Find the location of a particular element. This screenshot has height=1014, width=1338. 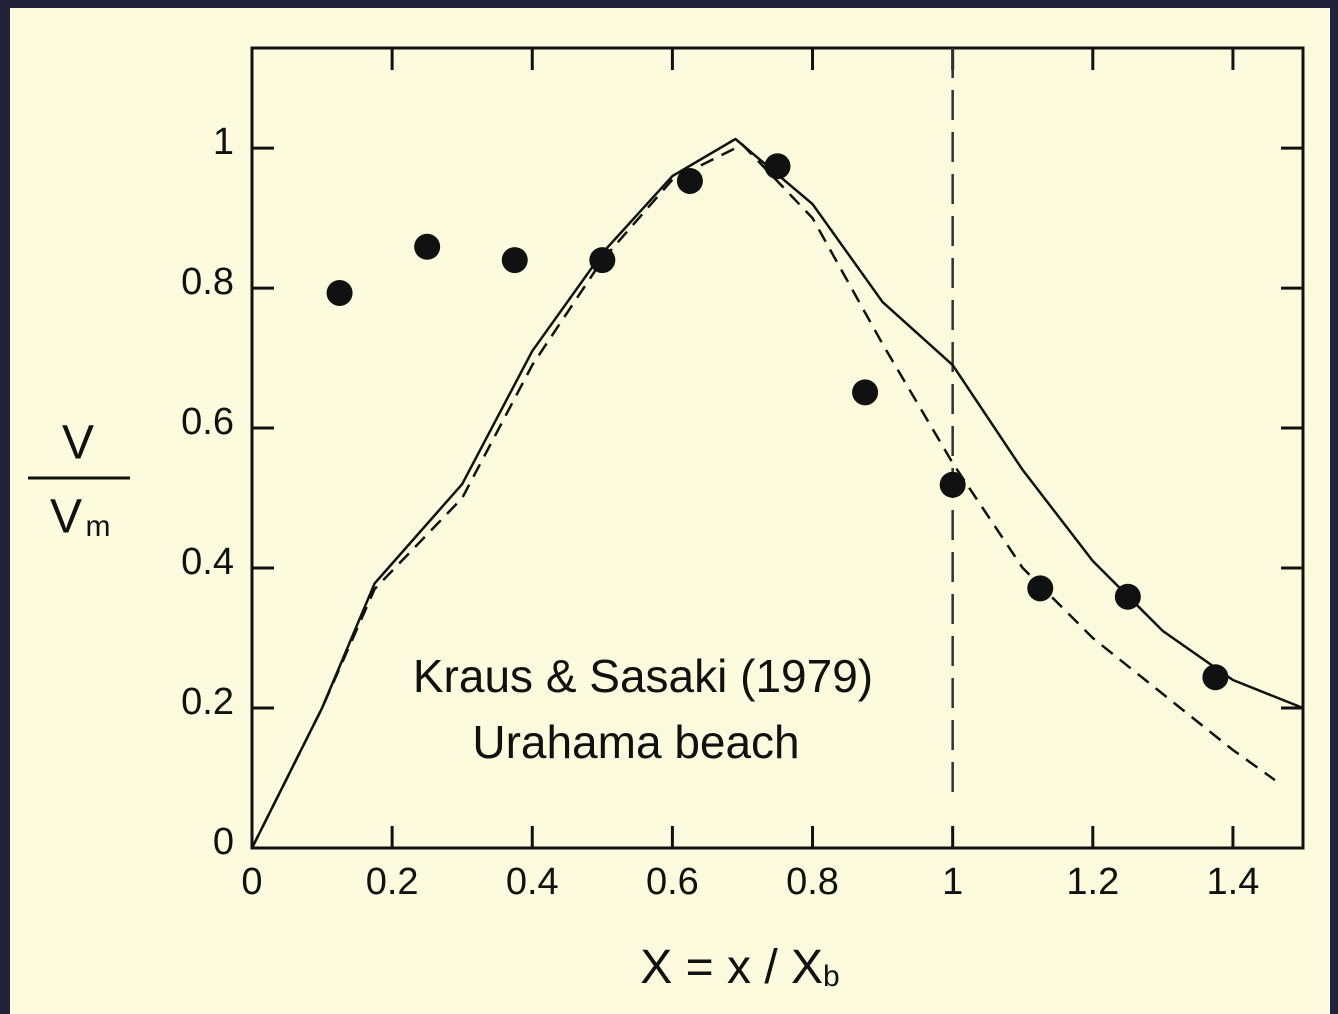

y-tick-label: 0.2 is located at coordinates (207, 702).